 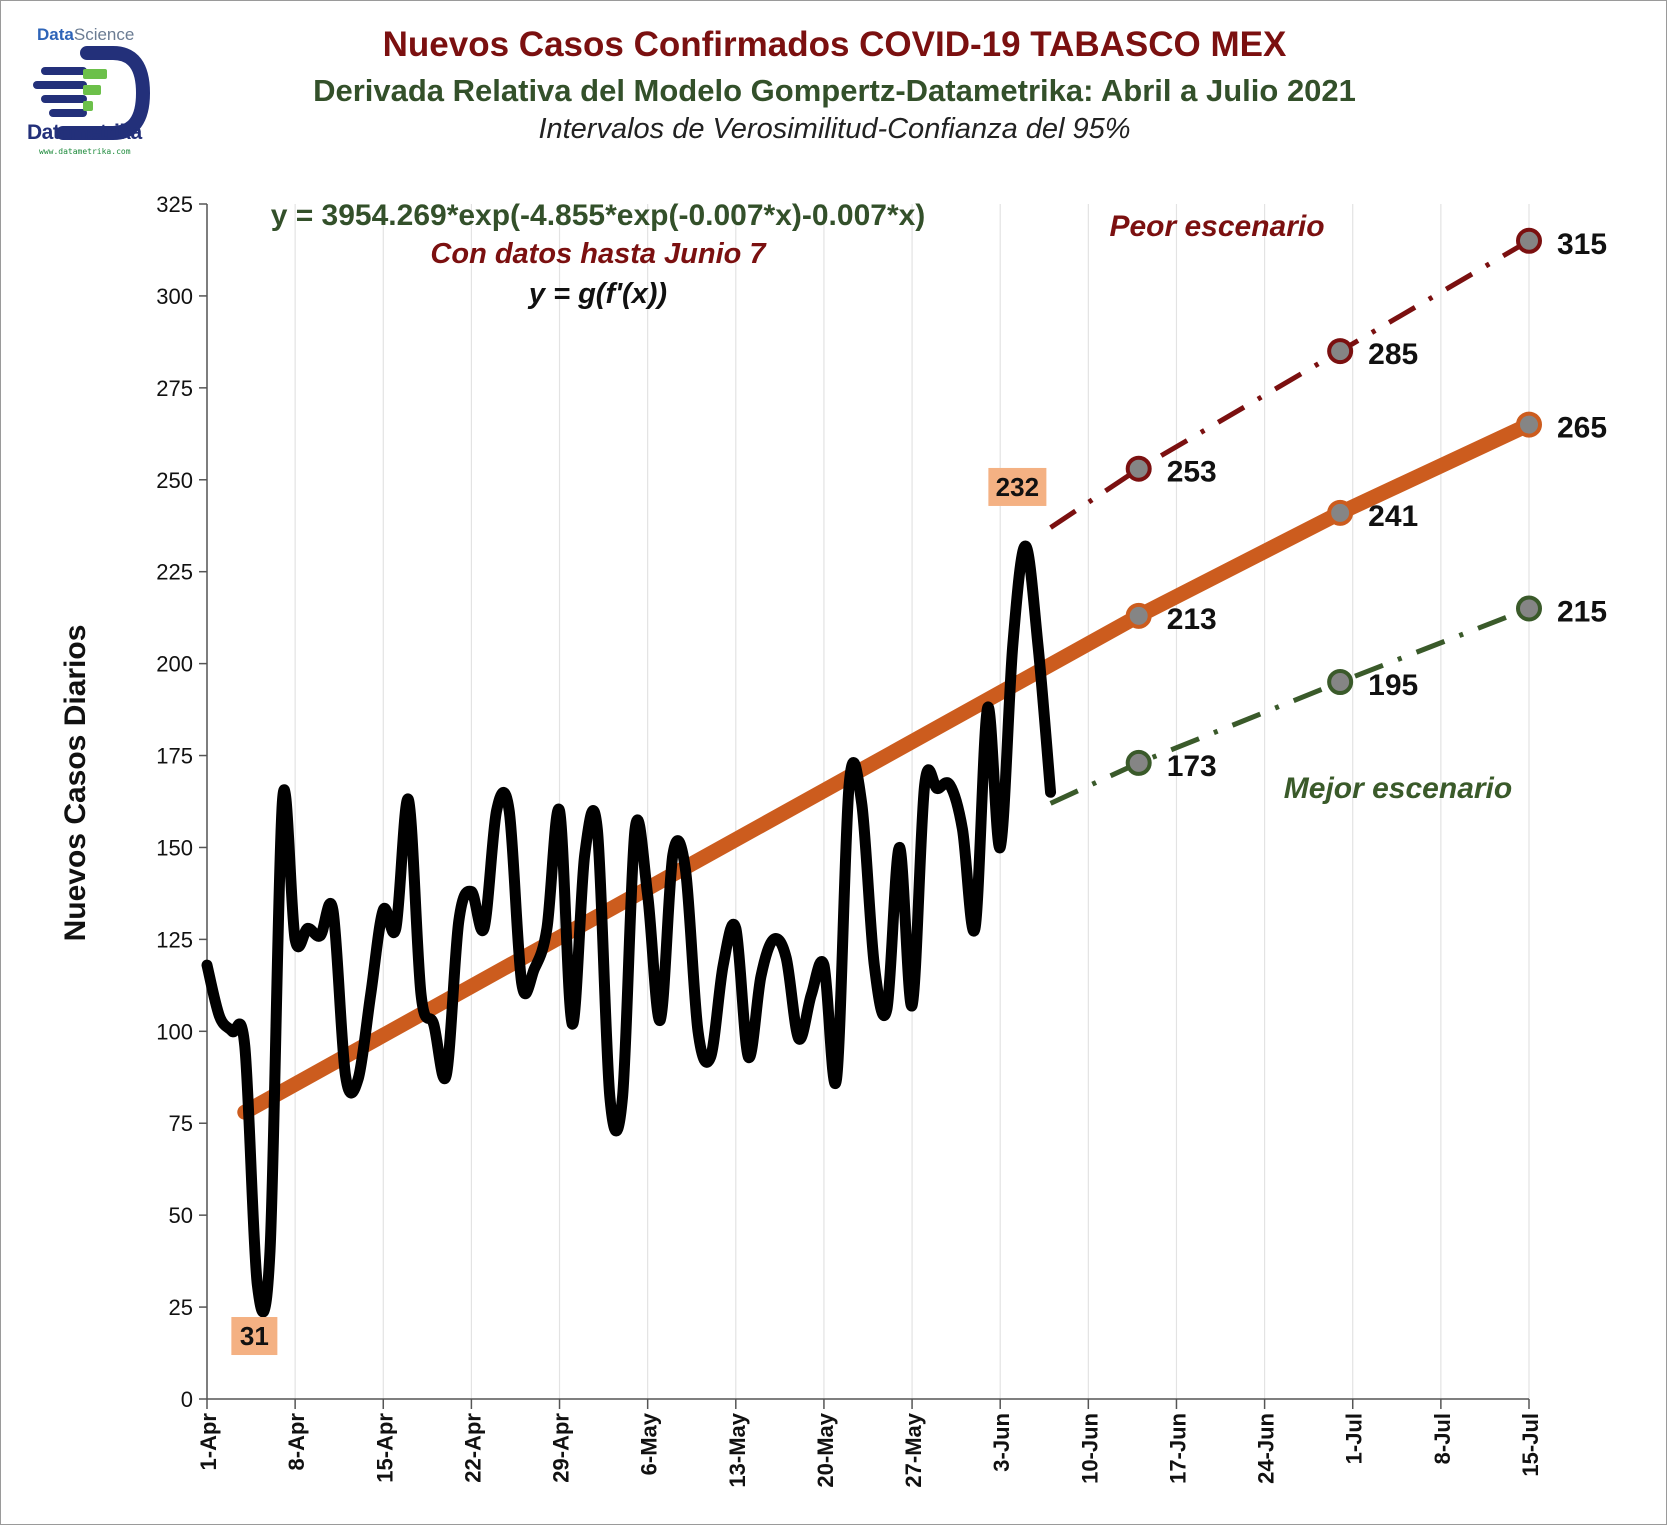 I want to click on data-label: 265, so click(x=1582, y=428).